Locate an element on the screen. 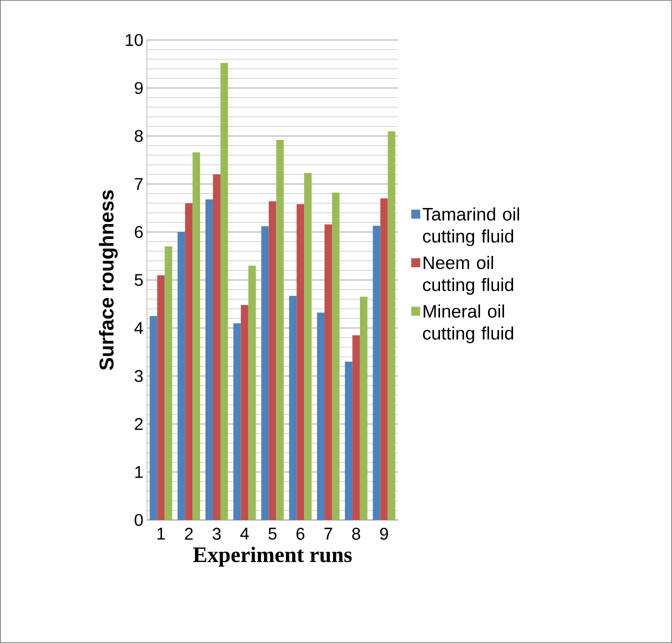 This screenshot has width=672, height=643. x-axis-title: Experiment runs is located at coordinates (272, 556).